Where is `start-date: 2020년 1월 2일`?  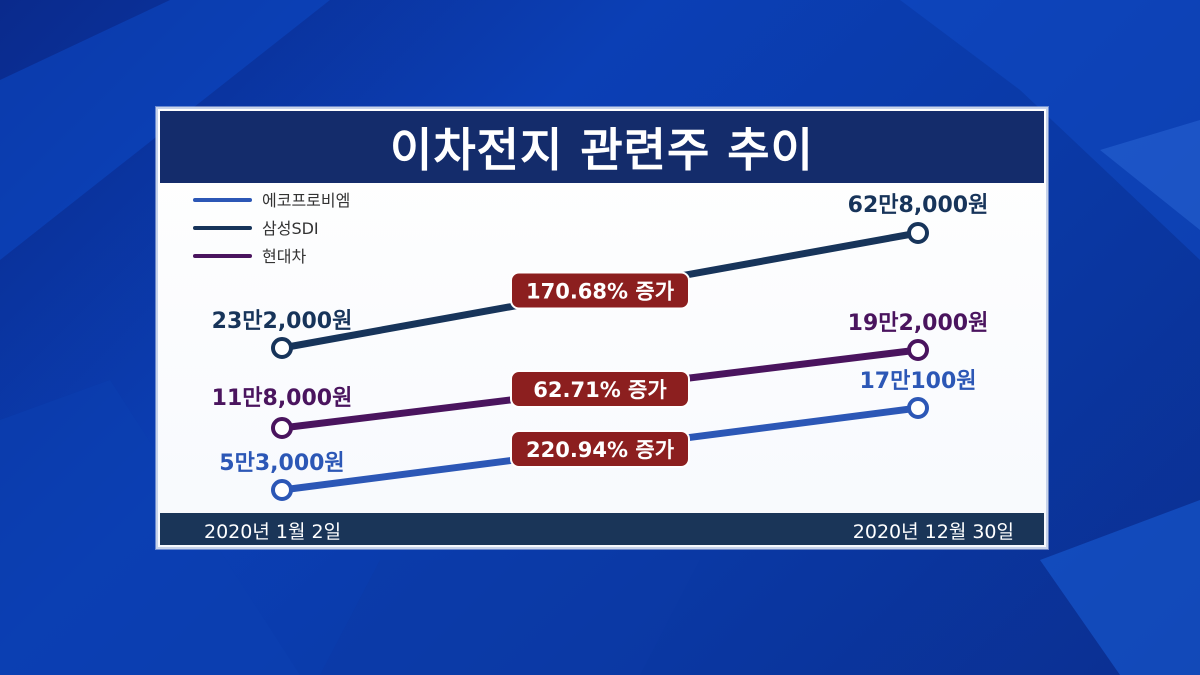
start-date: 2020년 1월 2일 is located at coordinates (273, 532).